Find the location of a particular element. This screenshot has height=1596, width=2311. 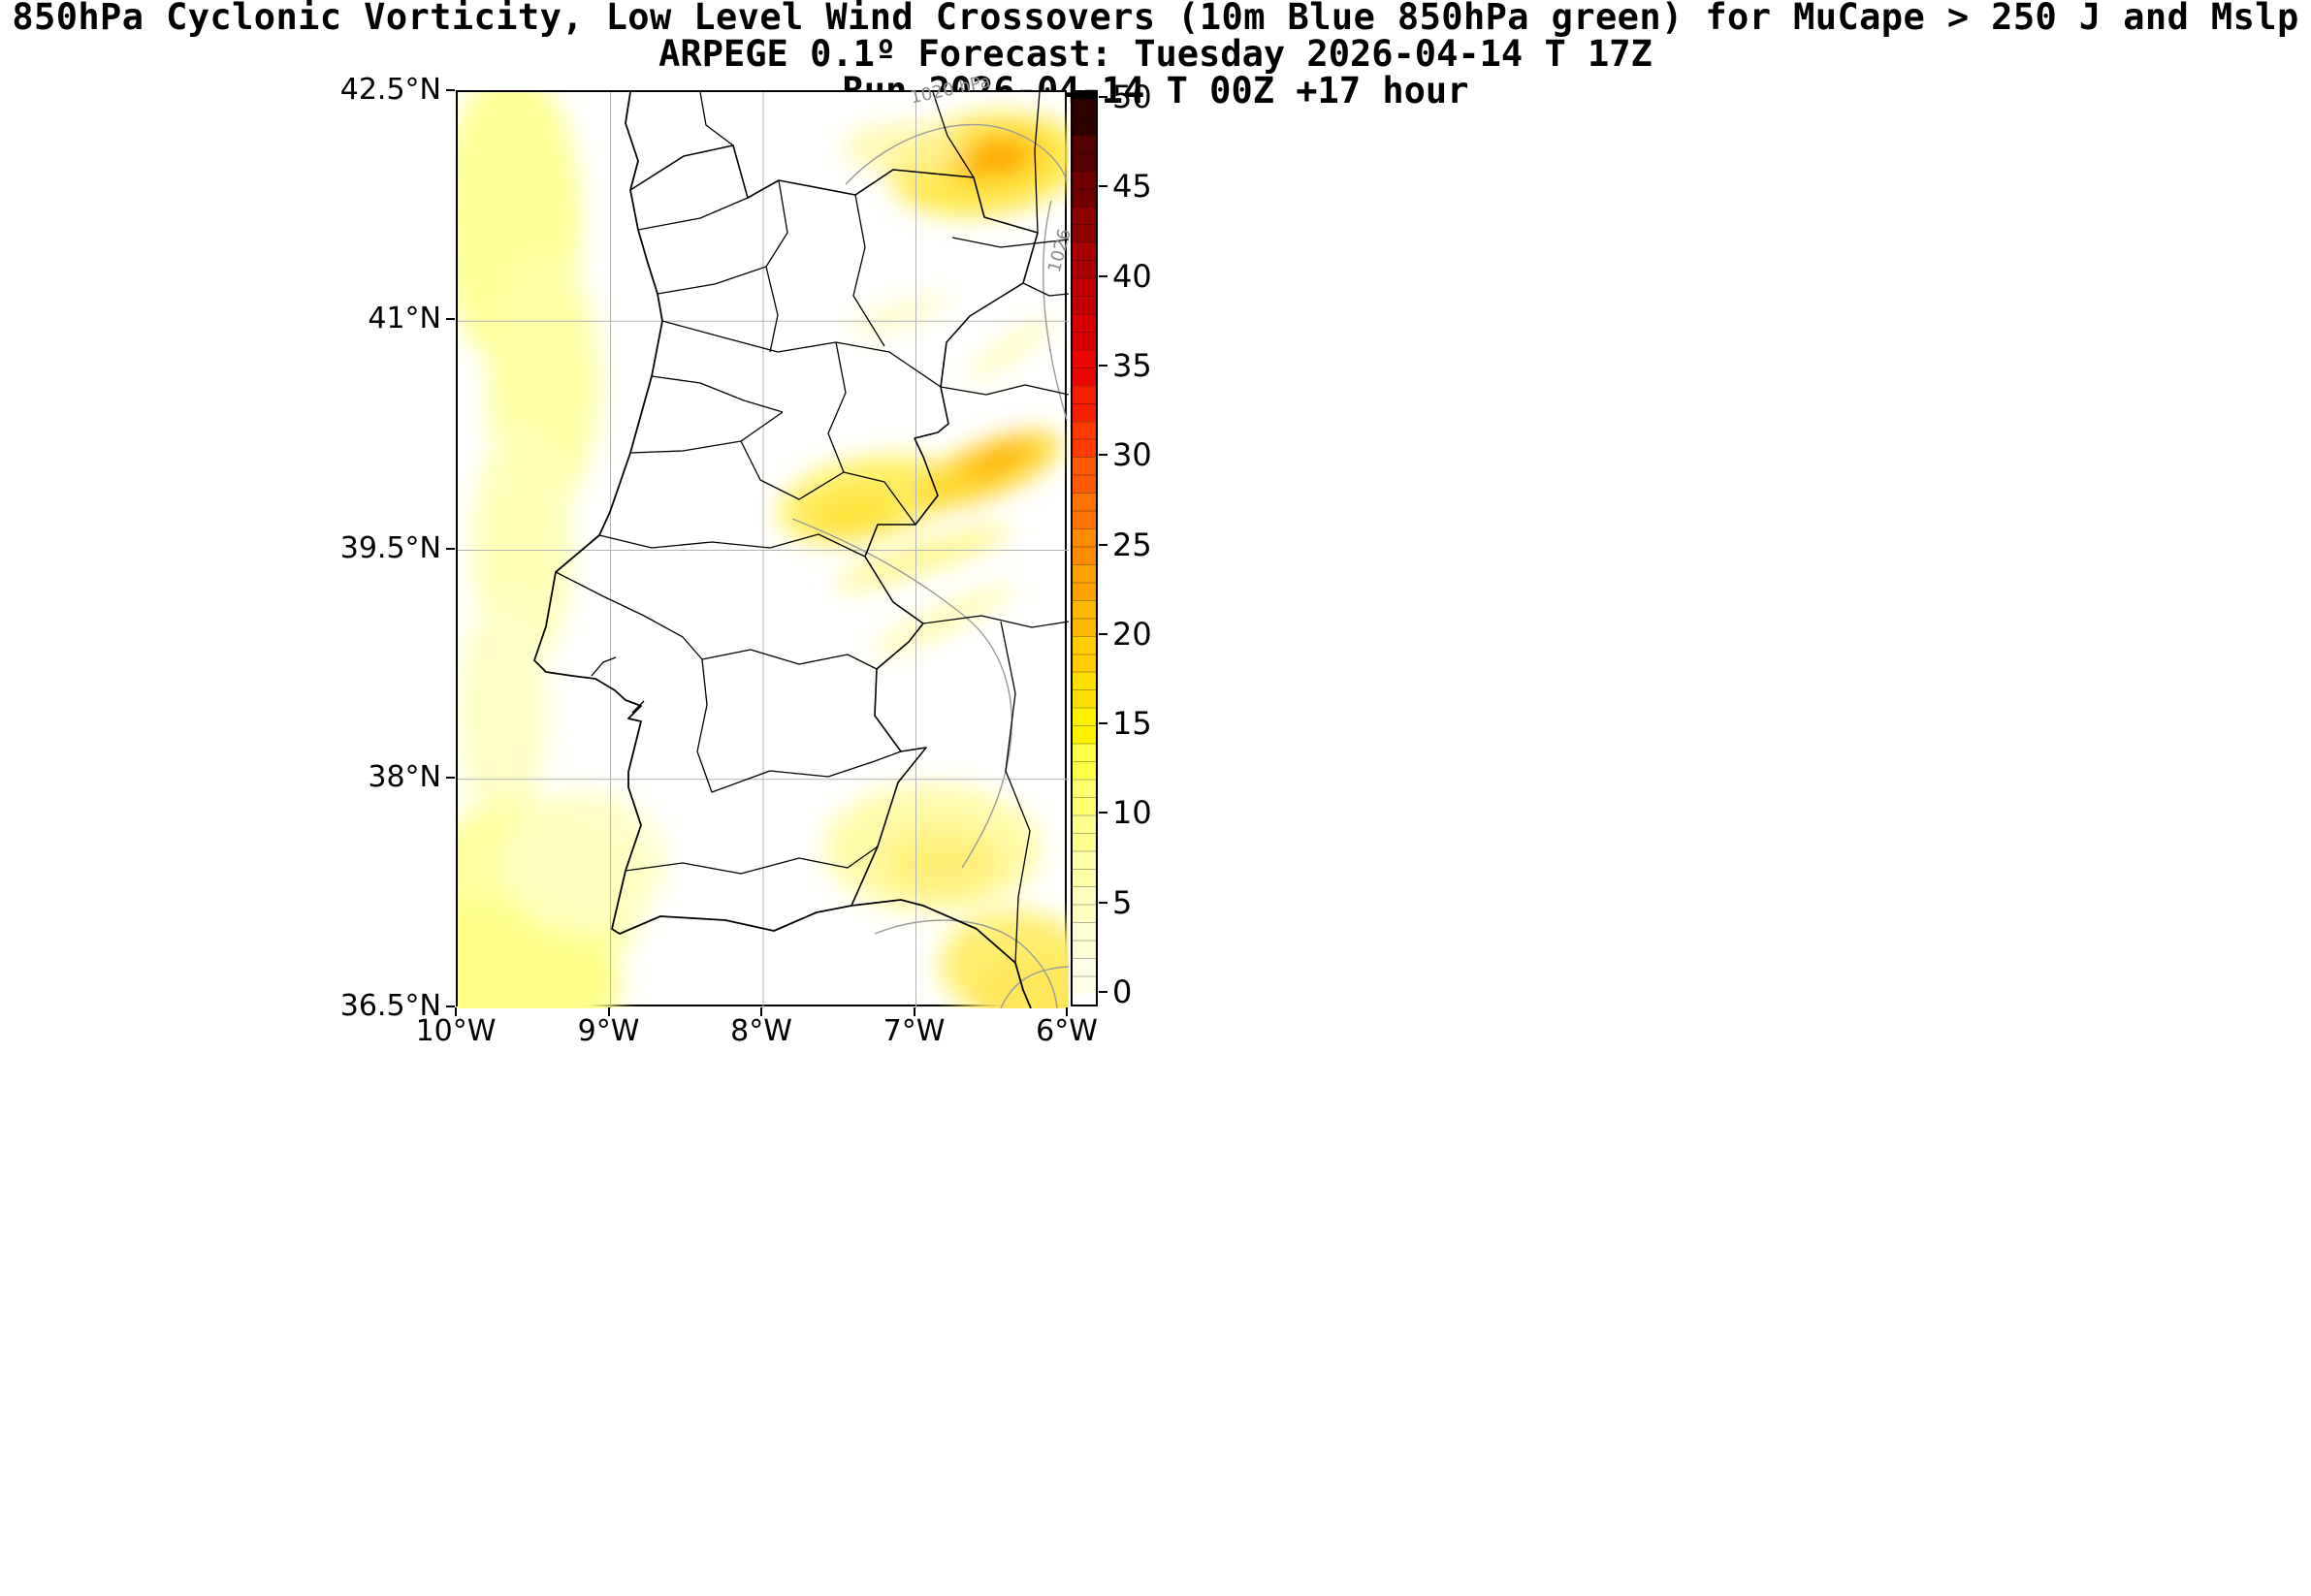

colorbar-tick-label: 45 is located at coordinates (1132, 187).